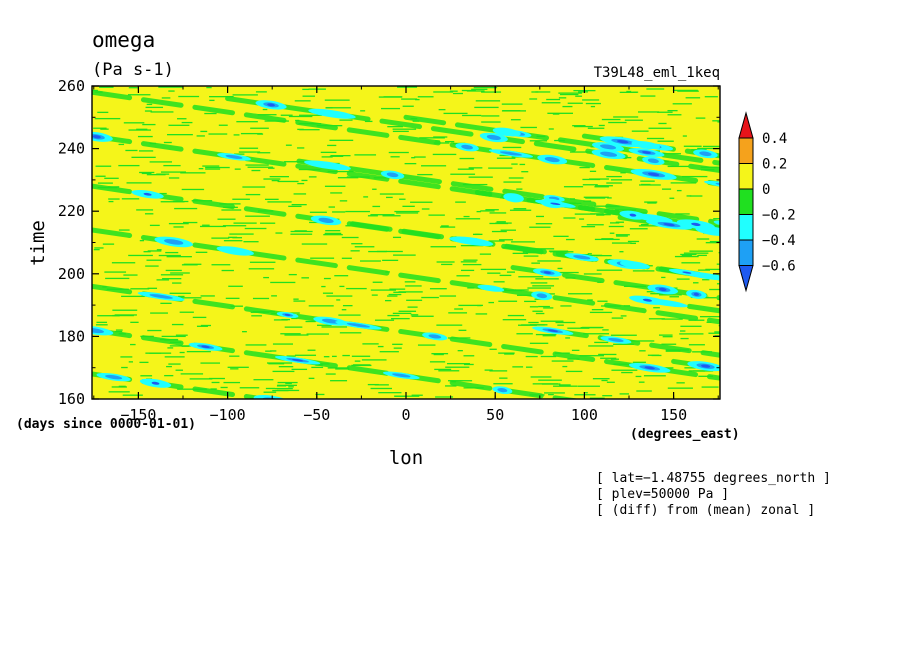 The height and width of the screenshot is (654, 904). What do you see at coordinates (767, 202) in the screenshot?
I see `colorbar: 0.4 0.2 0 −0.2 −0.4 −0.6` at bounding box center [767, 202].